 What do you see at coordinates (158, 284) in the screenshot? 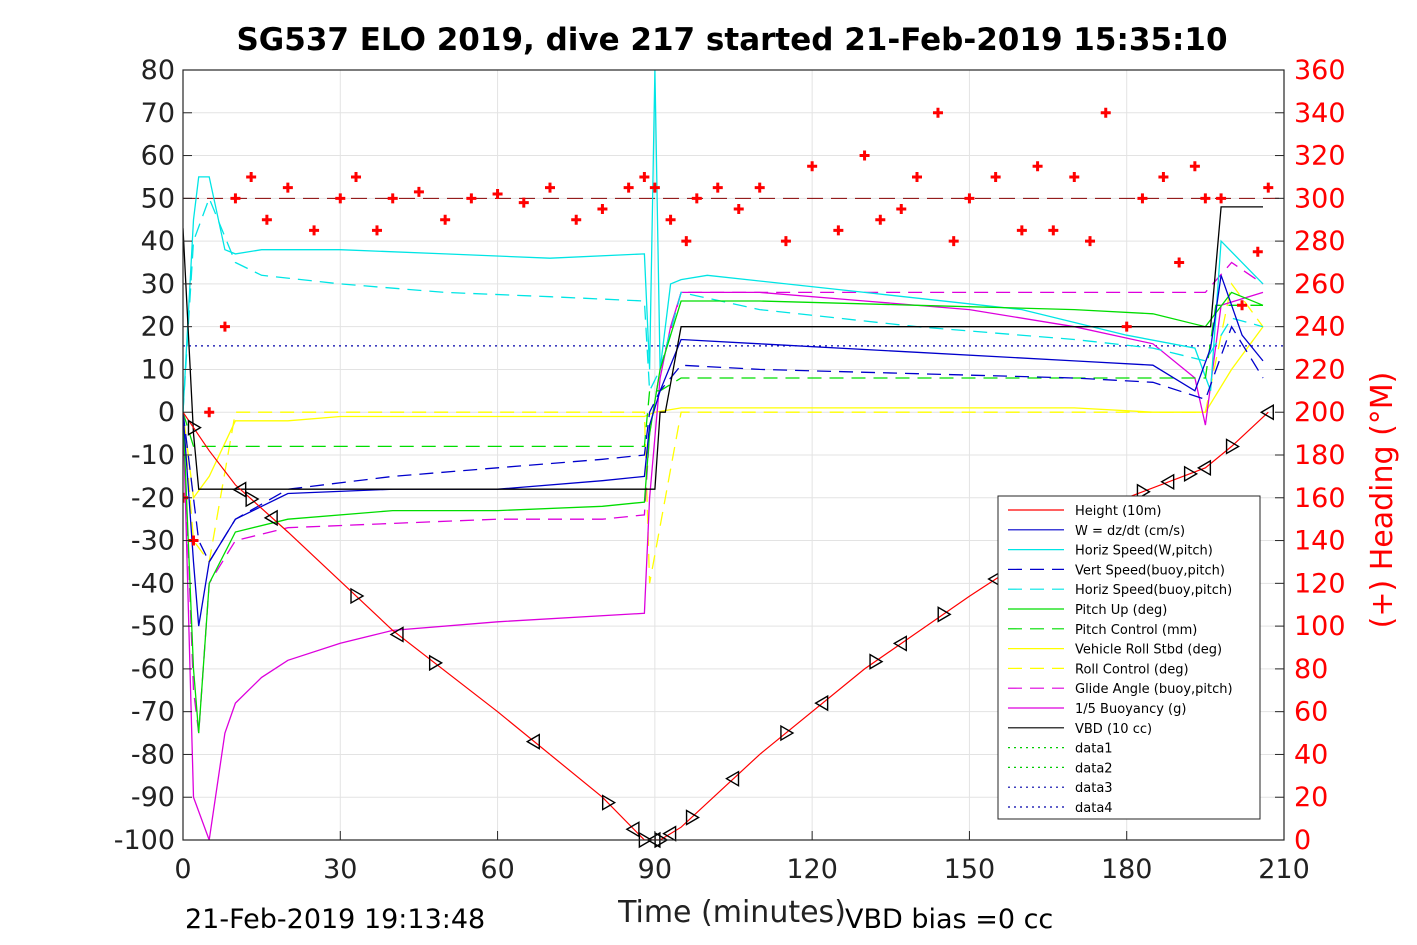
I see `y-tick-label: 30` at bounding box center [158, 284].